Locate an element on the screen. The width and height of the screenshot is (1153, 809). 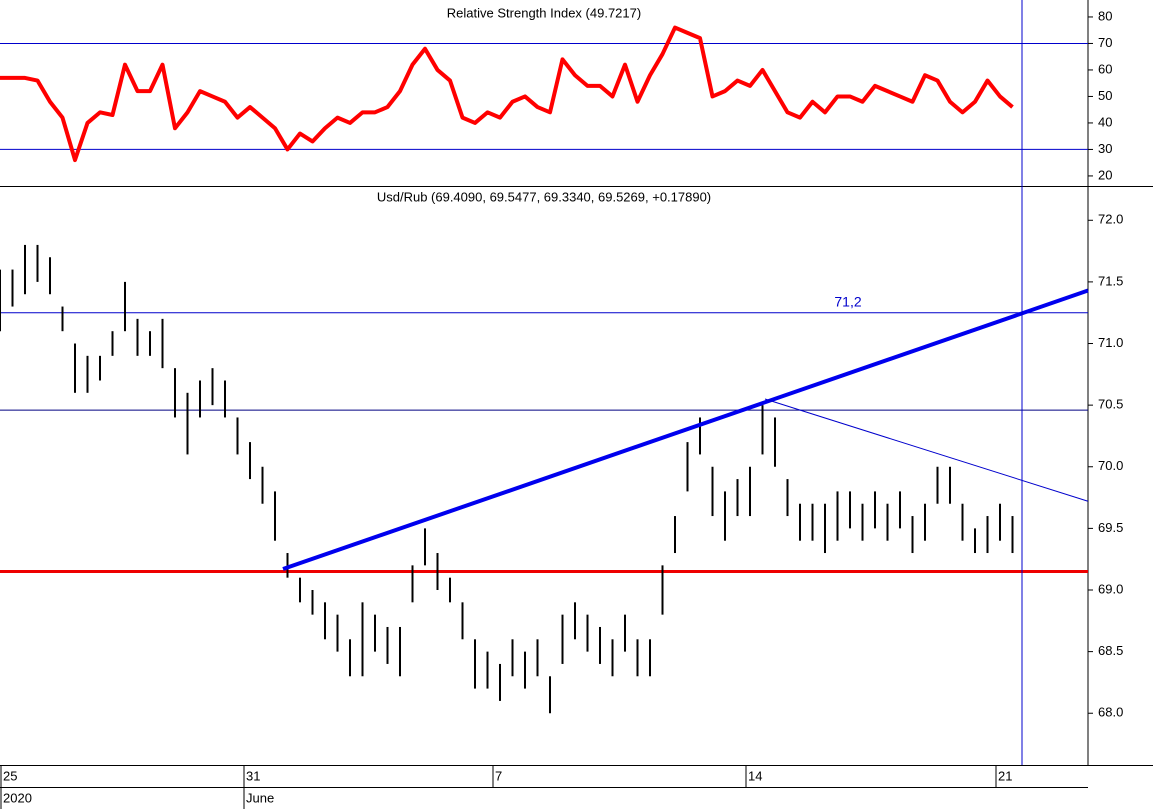
x-tick-secondary-label: June is located at coordinates (260, 797).